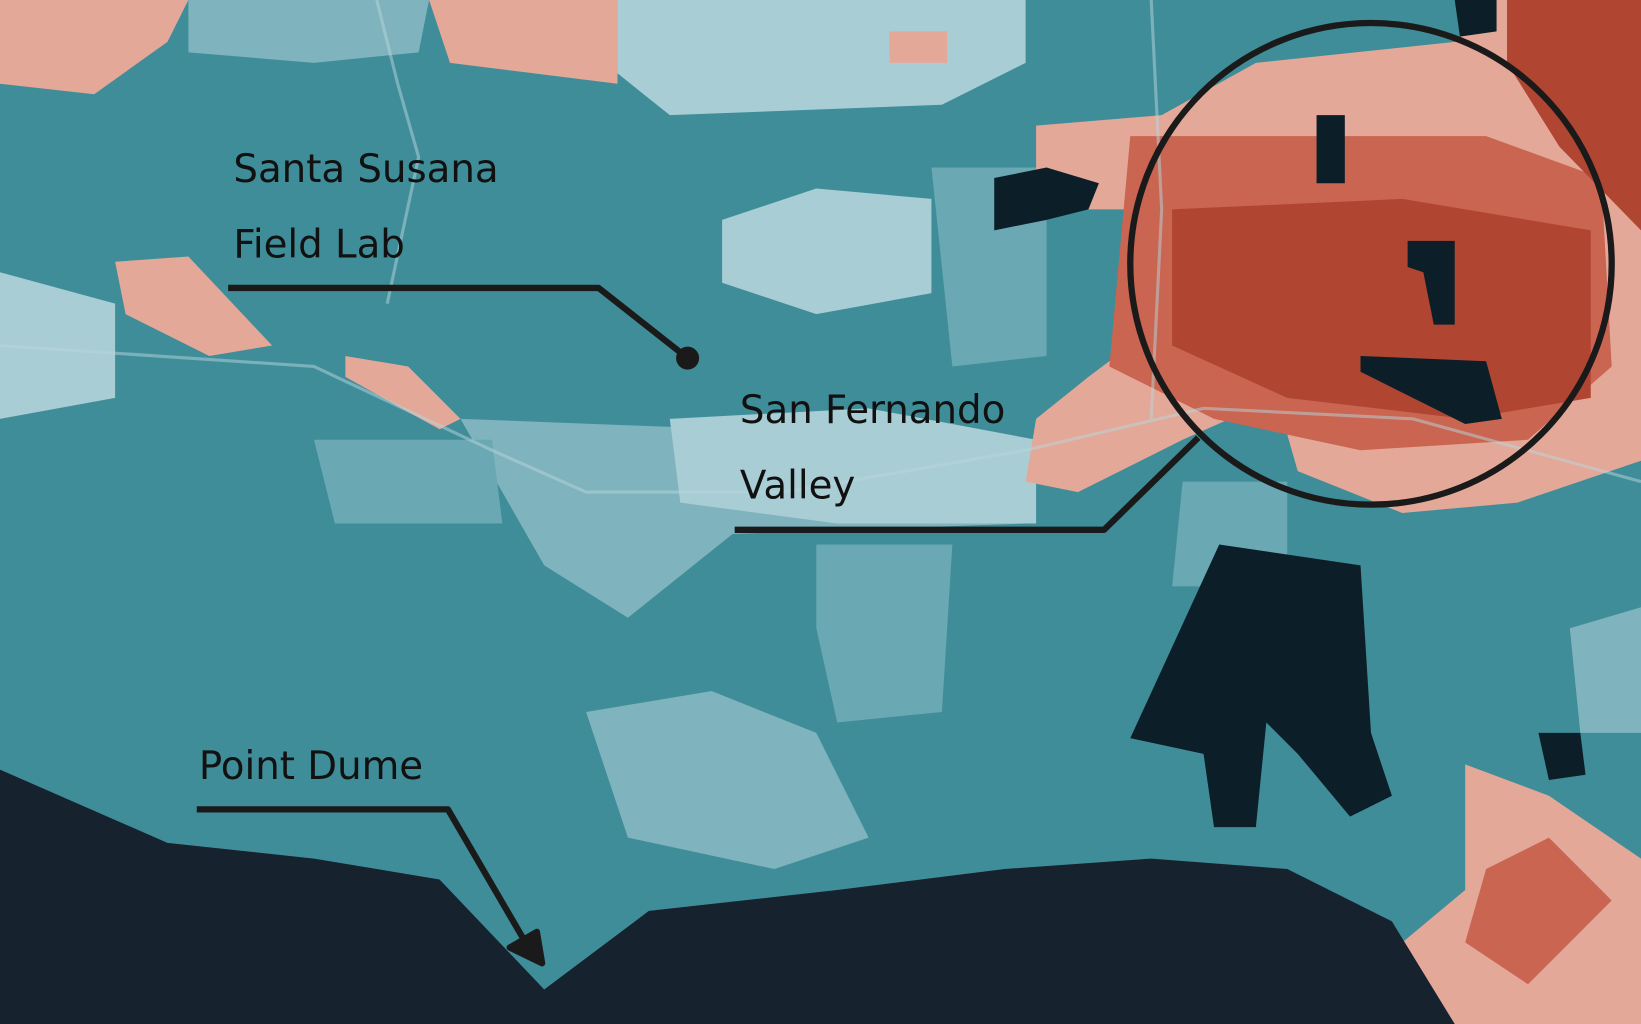 The width and height of the screenshot is (1641, 1024). What do you see at coordinates (872, 410) in the screenshot?
I see `map-label: San Fernando` at bounding box center [872, 410].